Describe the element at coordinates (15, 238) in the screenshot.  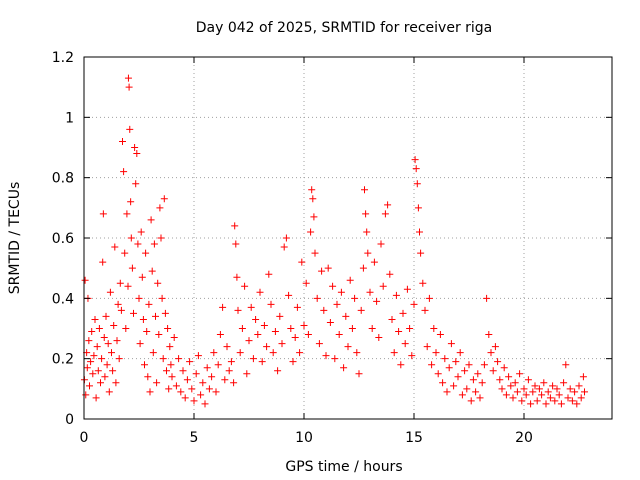
I see `y-axis-title: SRMTID / TECUs` at that location.